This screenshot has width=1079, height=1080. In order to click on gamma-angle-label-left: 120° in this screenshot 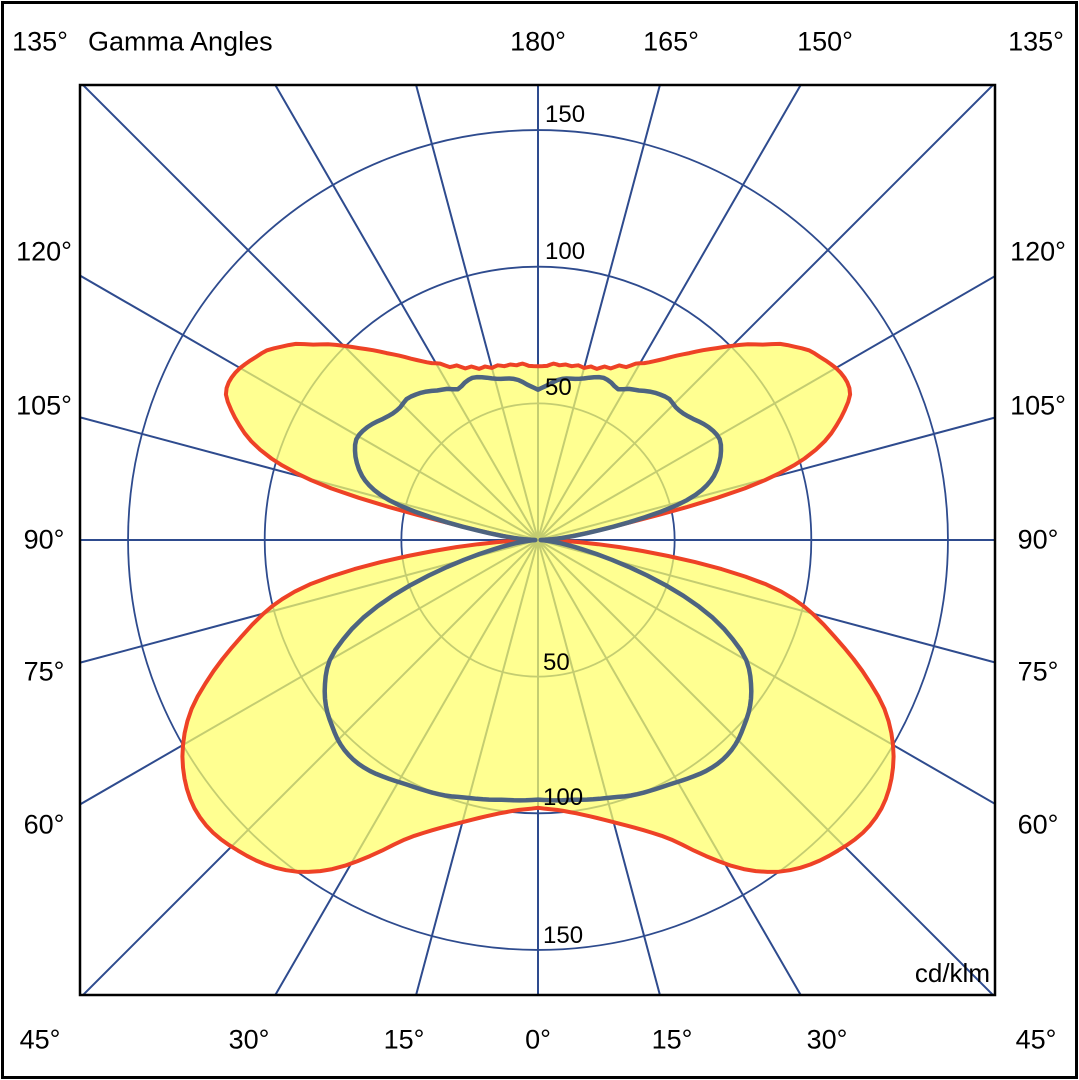, I will do `click(44, 251)`.